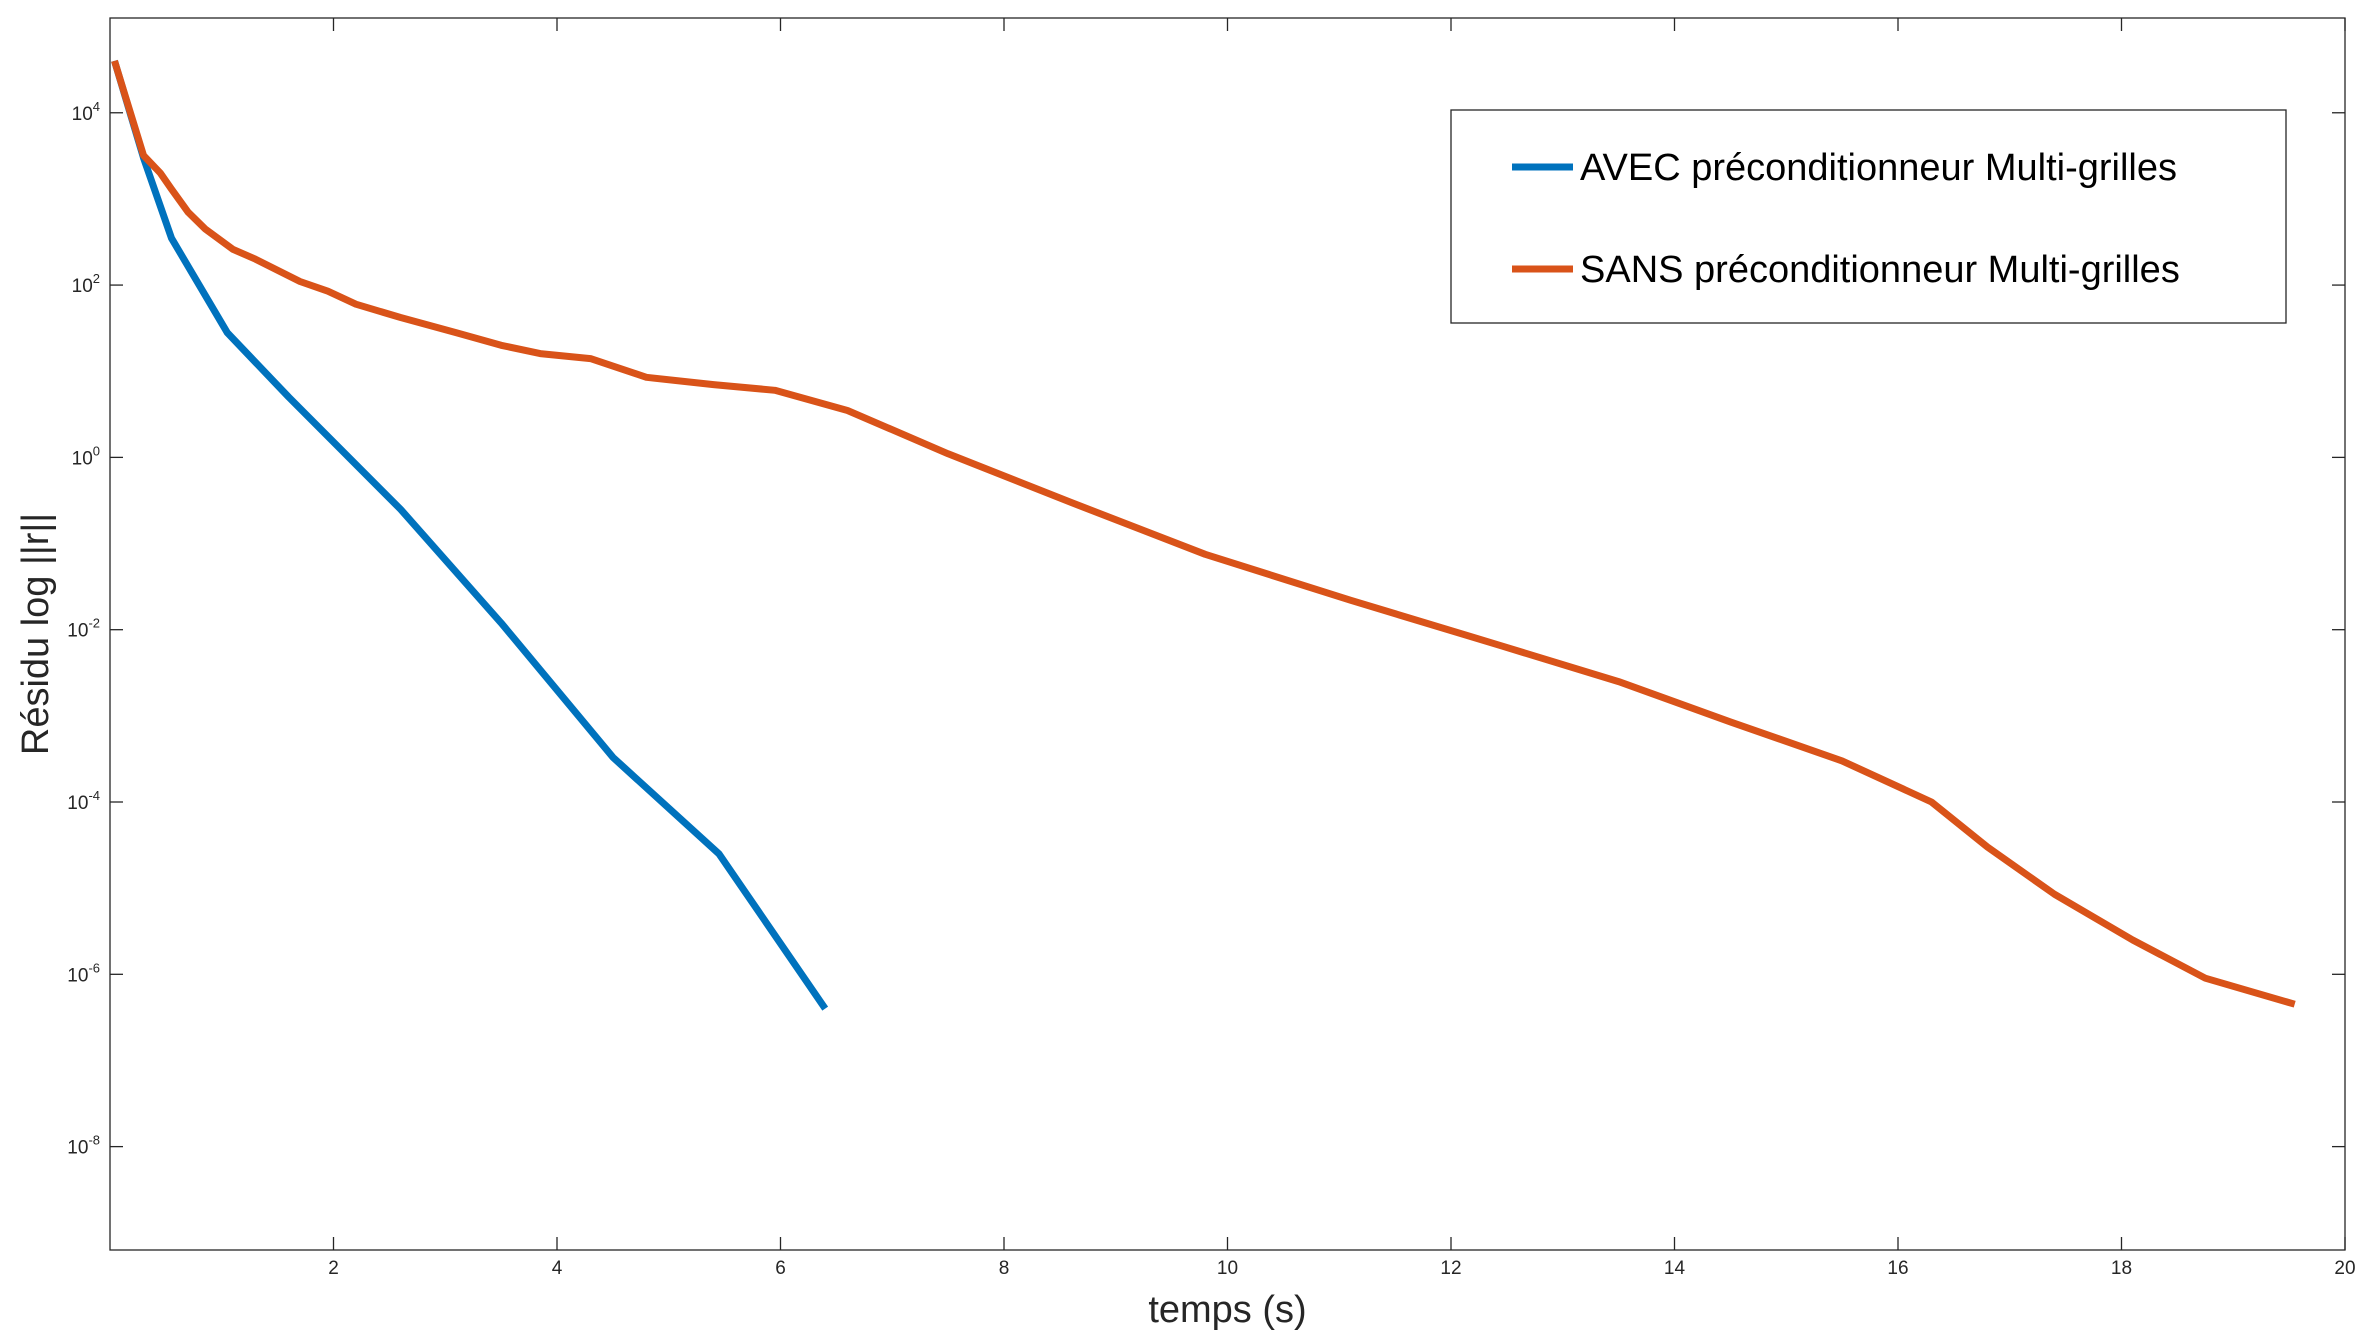 This screenshot has height=1344, width=2368. I want to click on x-tick-label: 18, so click(2121, 1268).